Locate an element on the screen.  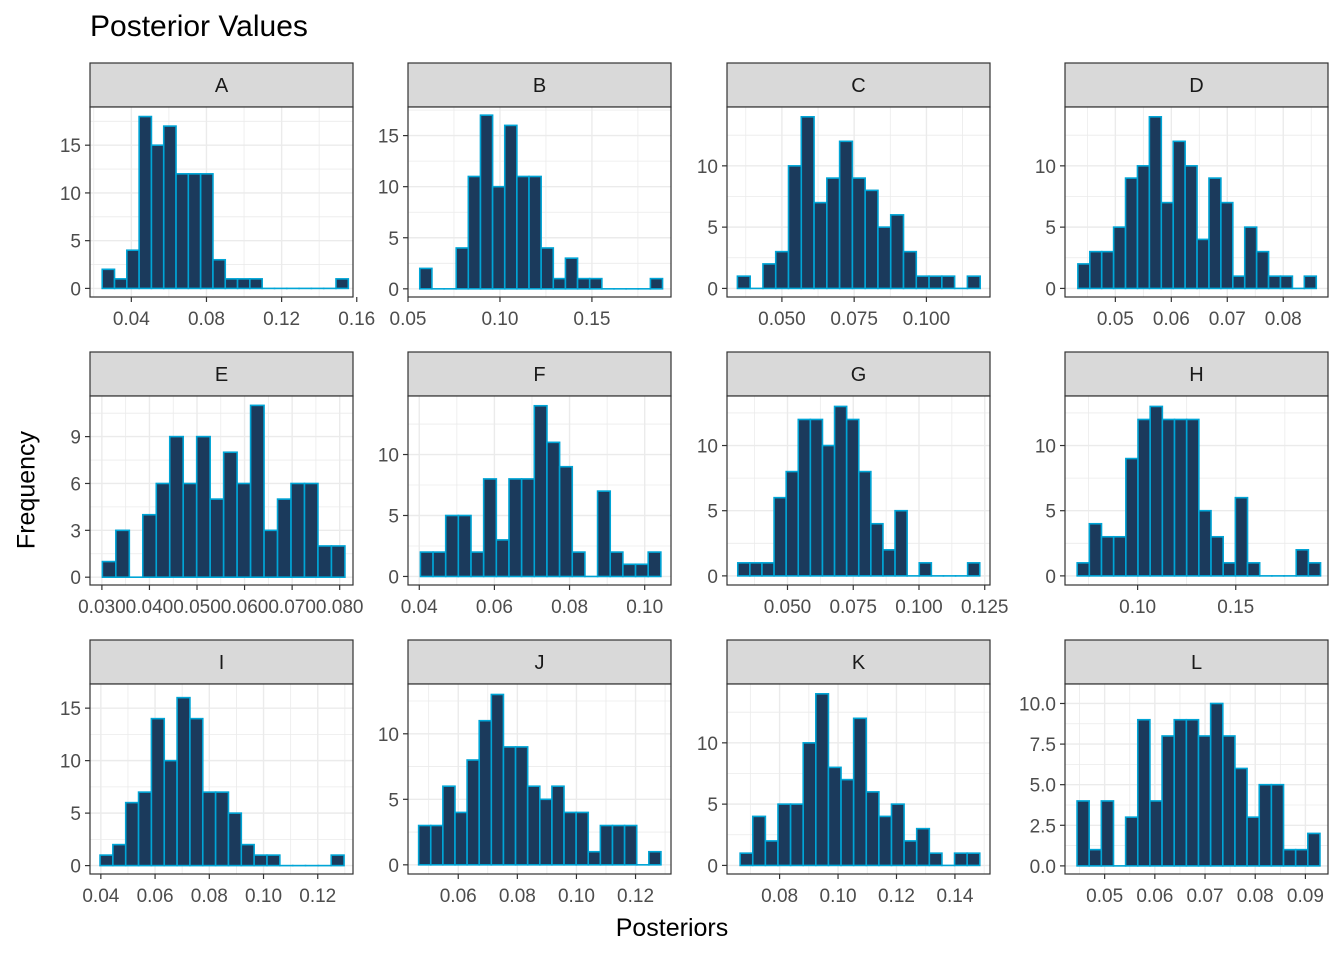
x-tick-label: 0.14 is located at coordinates (954, 896).